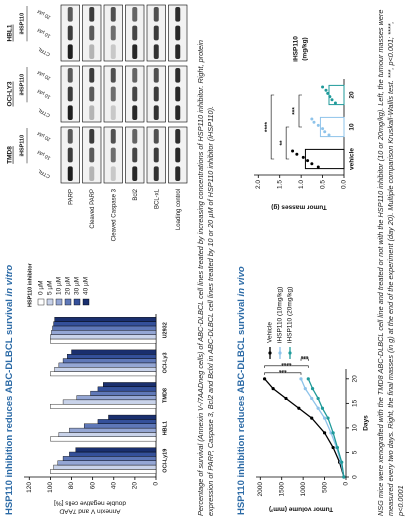 The width and height of the screenshot is (420, 519). Describe the element at coordinates (92, 486) in the screenshot. I see `y-tick-label: 60` at that location.